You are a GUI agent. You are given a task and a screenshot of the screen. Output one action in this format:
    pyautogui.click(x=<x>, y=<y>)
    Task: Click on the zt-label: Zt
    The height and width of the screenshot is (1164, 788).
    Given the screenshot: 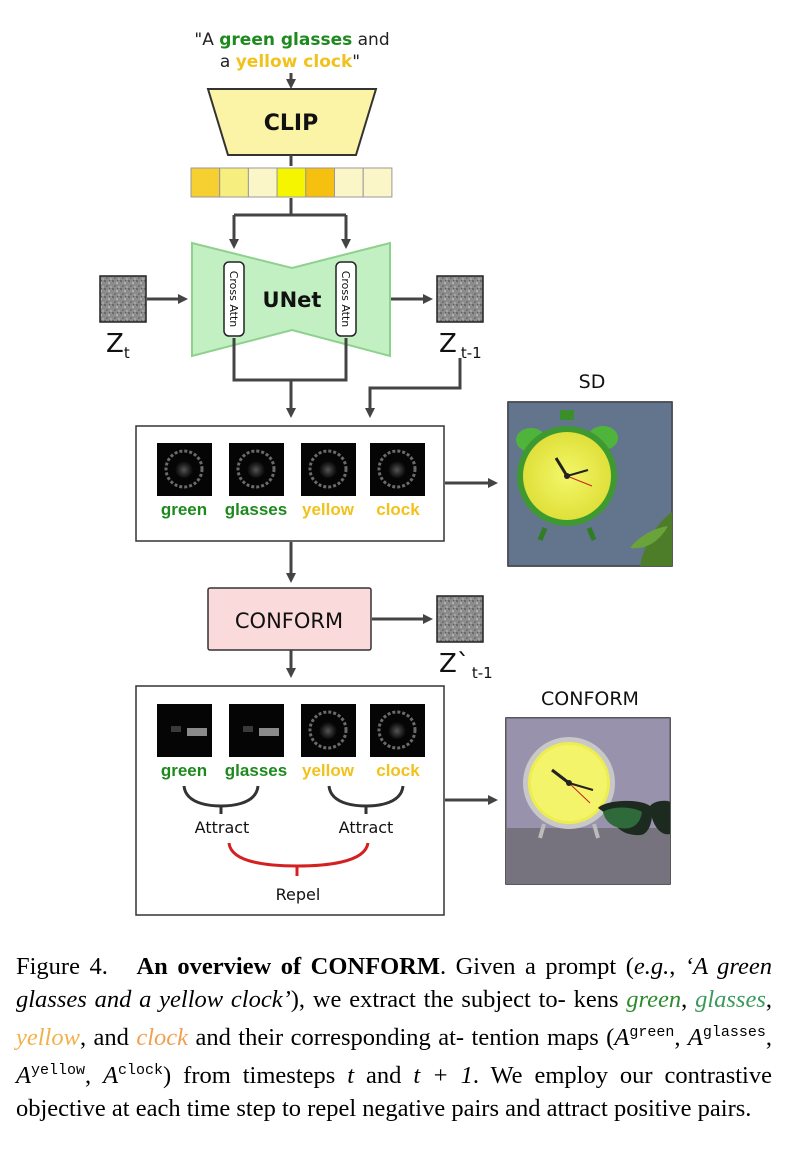 What is the action you would take?
    pyautogui.click(x=118, y=345)
    